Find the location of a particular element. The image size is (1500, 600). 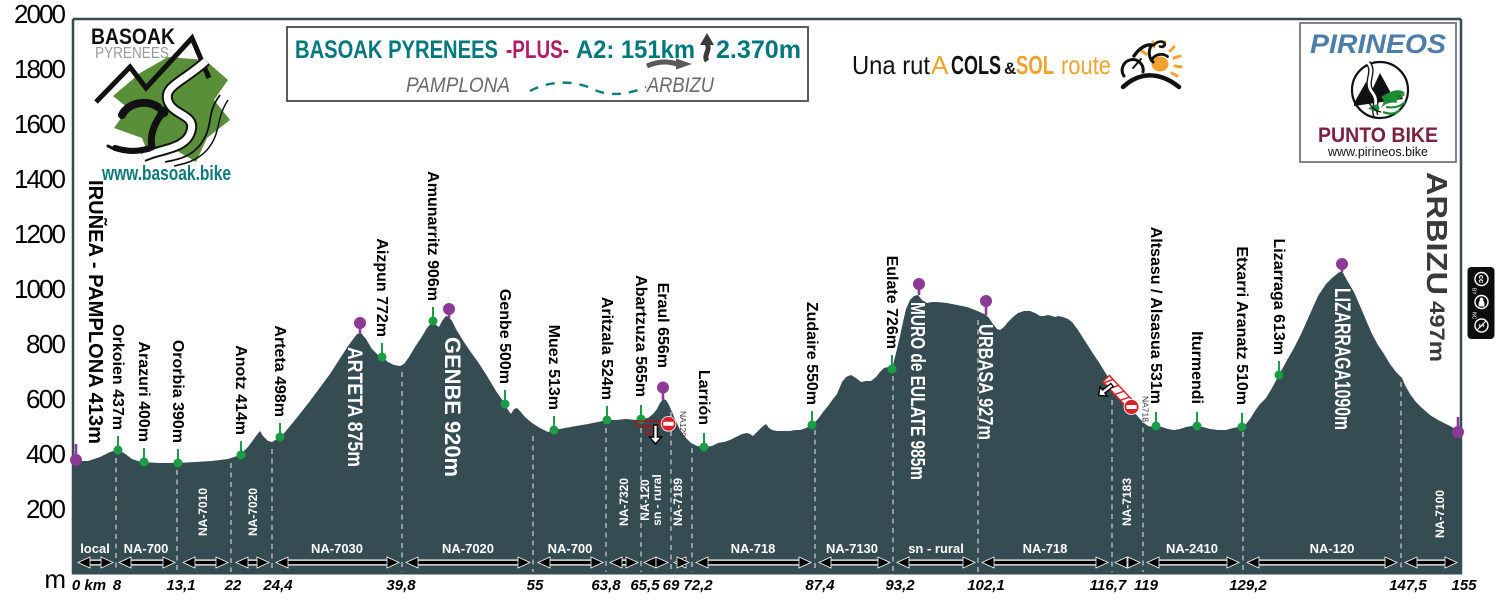

svg-text: 102,1 is located at coordinates (986, 585).